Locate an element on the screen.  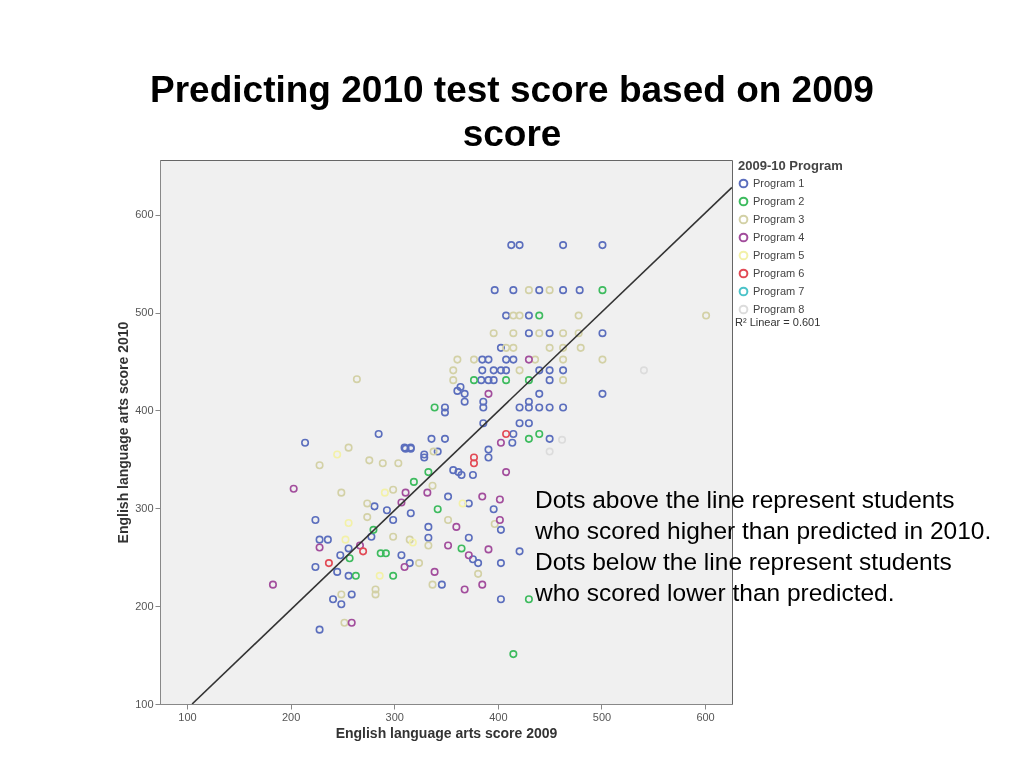
x-tick-label: 600 is located at coordinates (705, 716).